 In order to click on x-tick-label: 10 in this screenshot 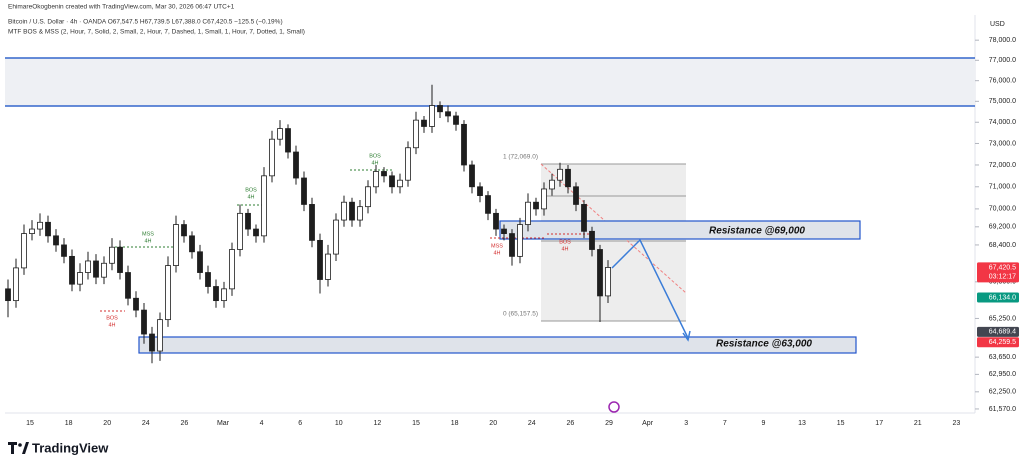, I will do `click(339, 423)`.